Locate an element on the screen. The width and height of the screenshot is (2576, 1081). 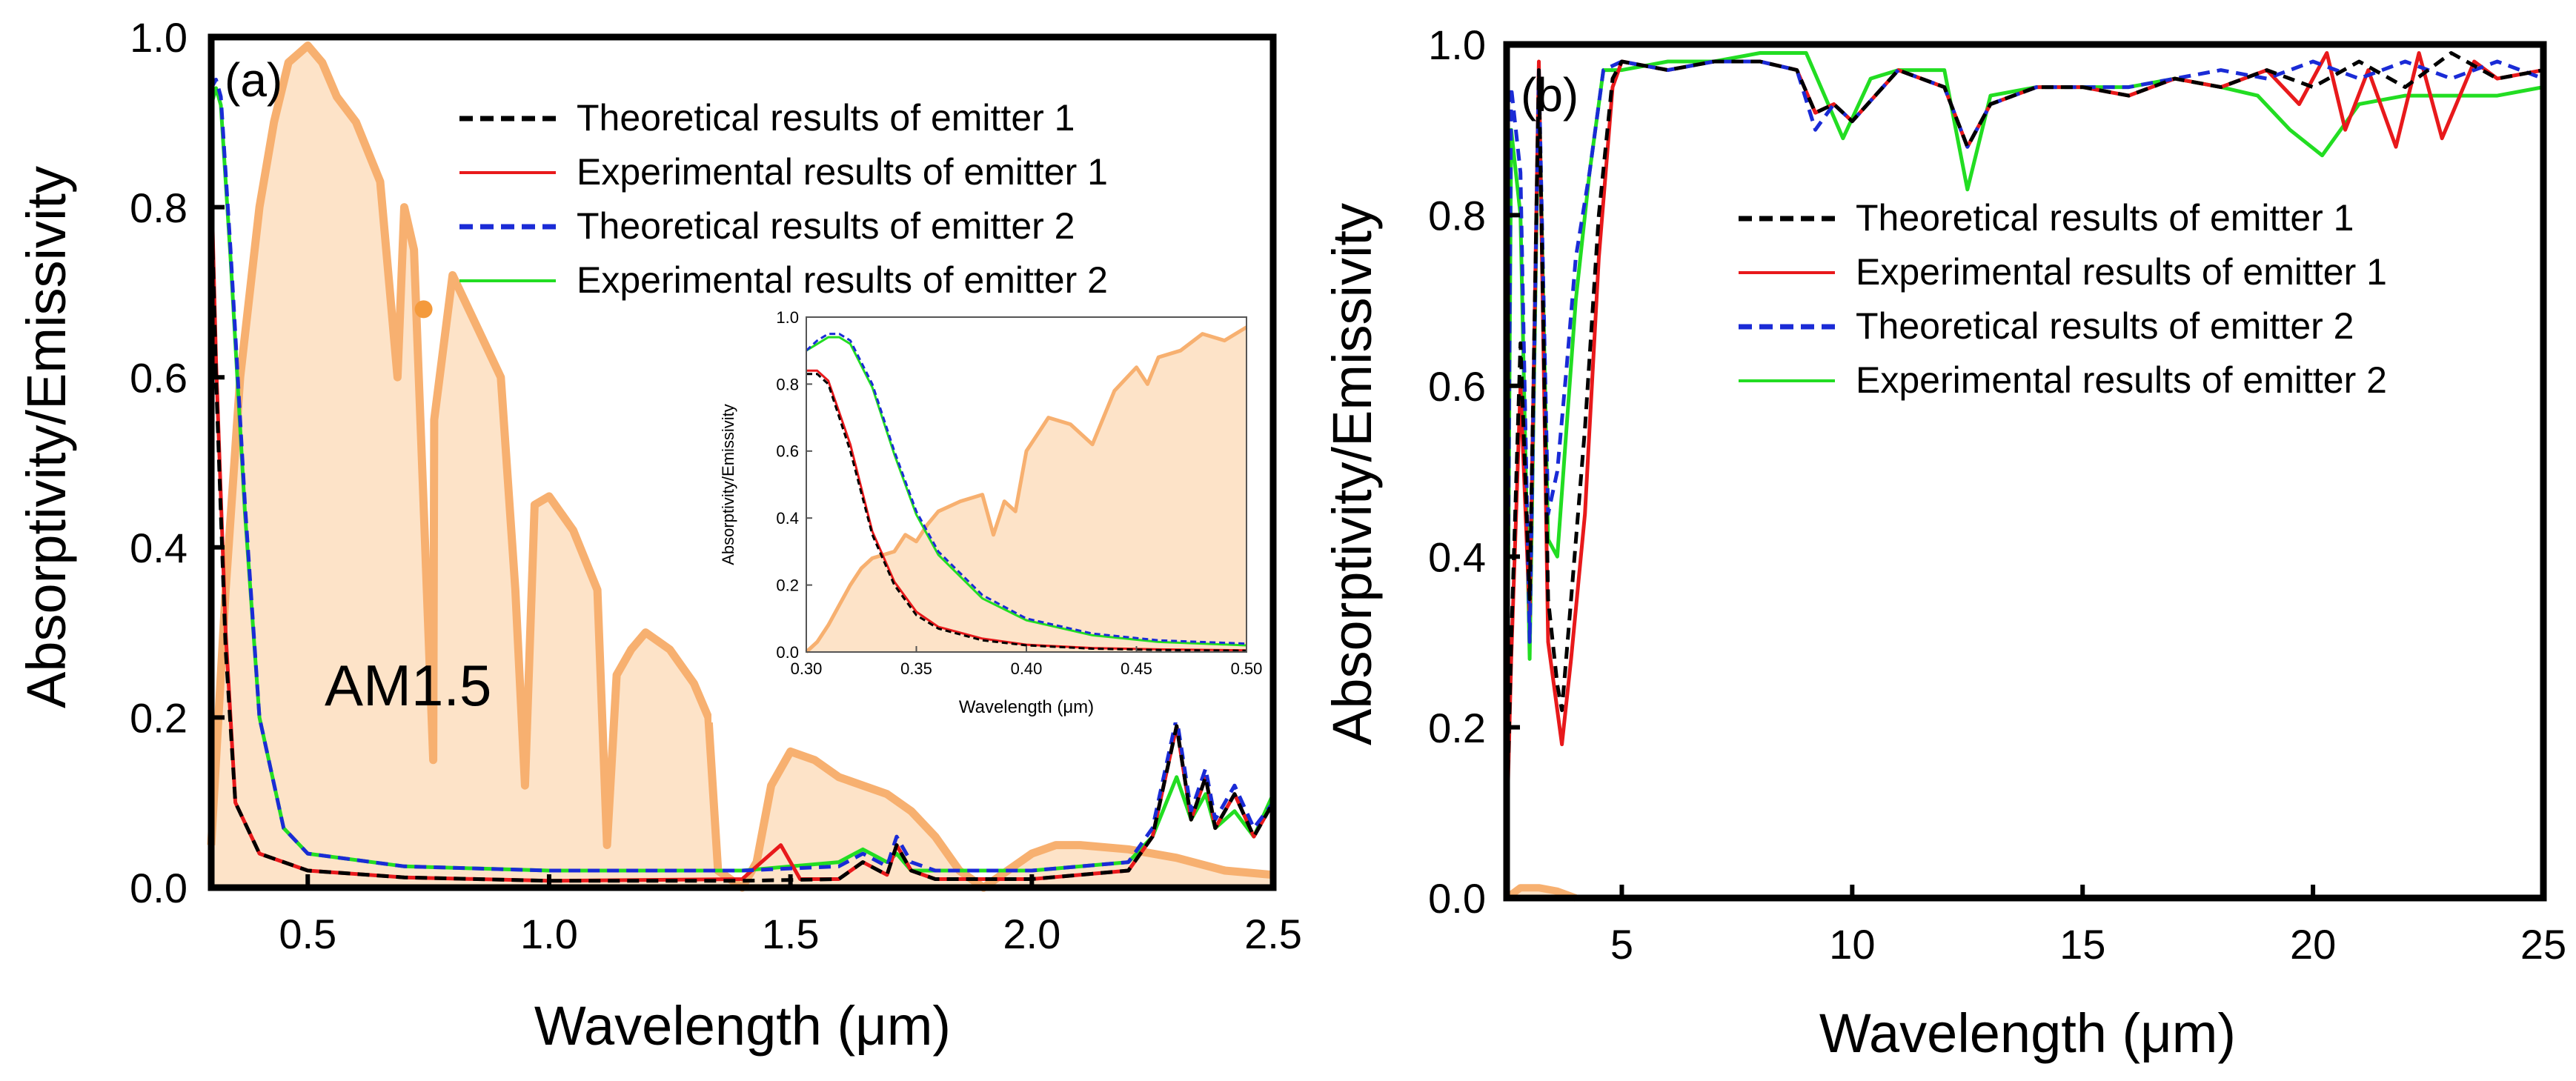
x-axis-label-a: Wavelength (μm) is located at coordinates (742, 1026).